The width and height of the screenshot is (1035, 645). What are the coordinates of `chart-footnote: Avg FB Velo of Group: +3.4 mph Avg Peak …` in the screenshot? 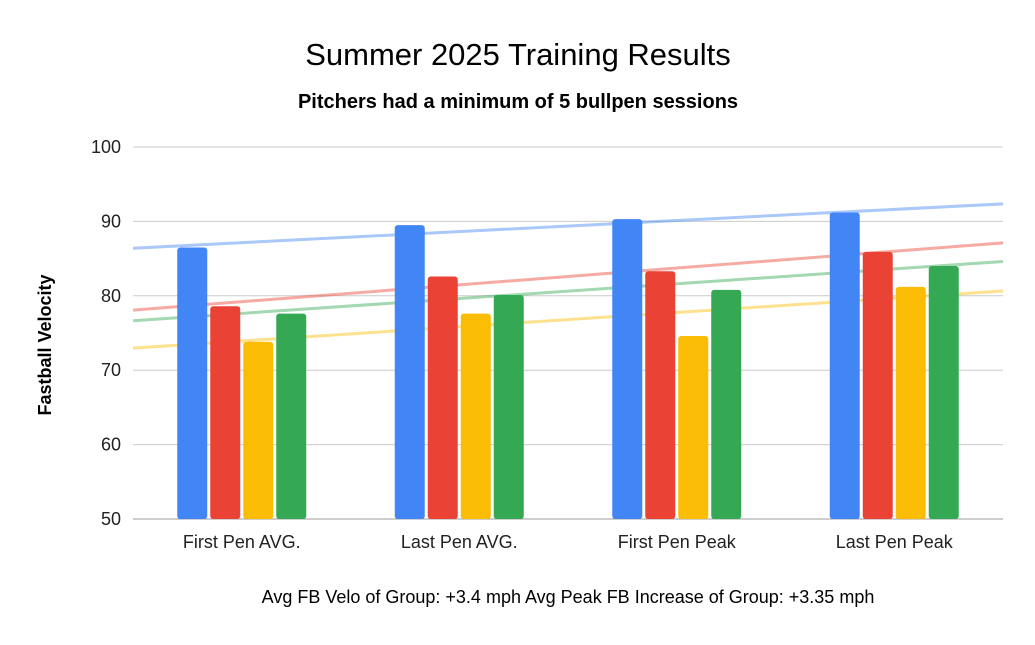 It's located at (568, 597).